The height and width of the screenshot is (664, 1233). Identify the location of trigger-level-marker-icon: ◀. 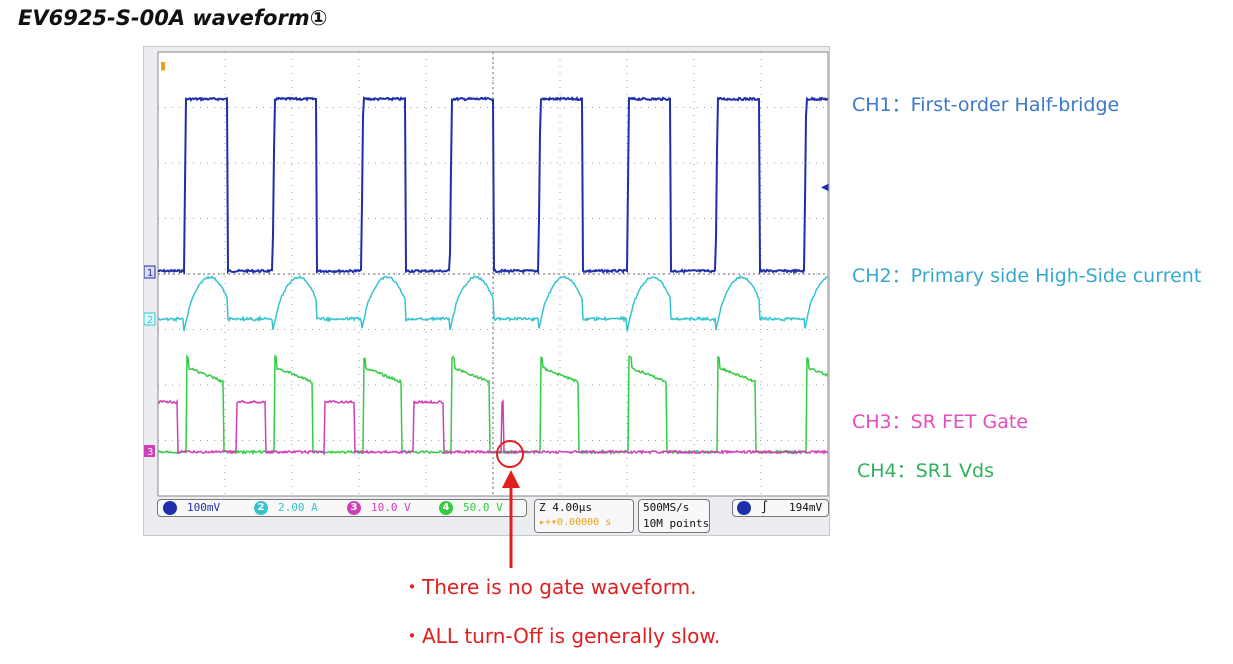
(825, 187).